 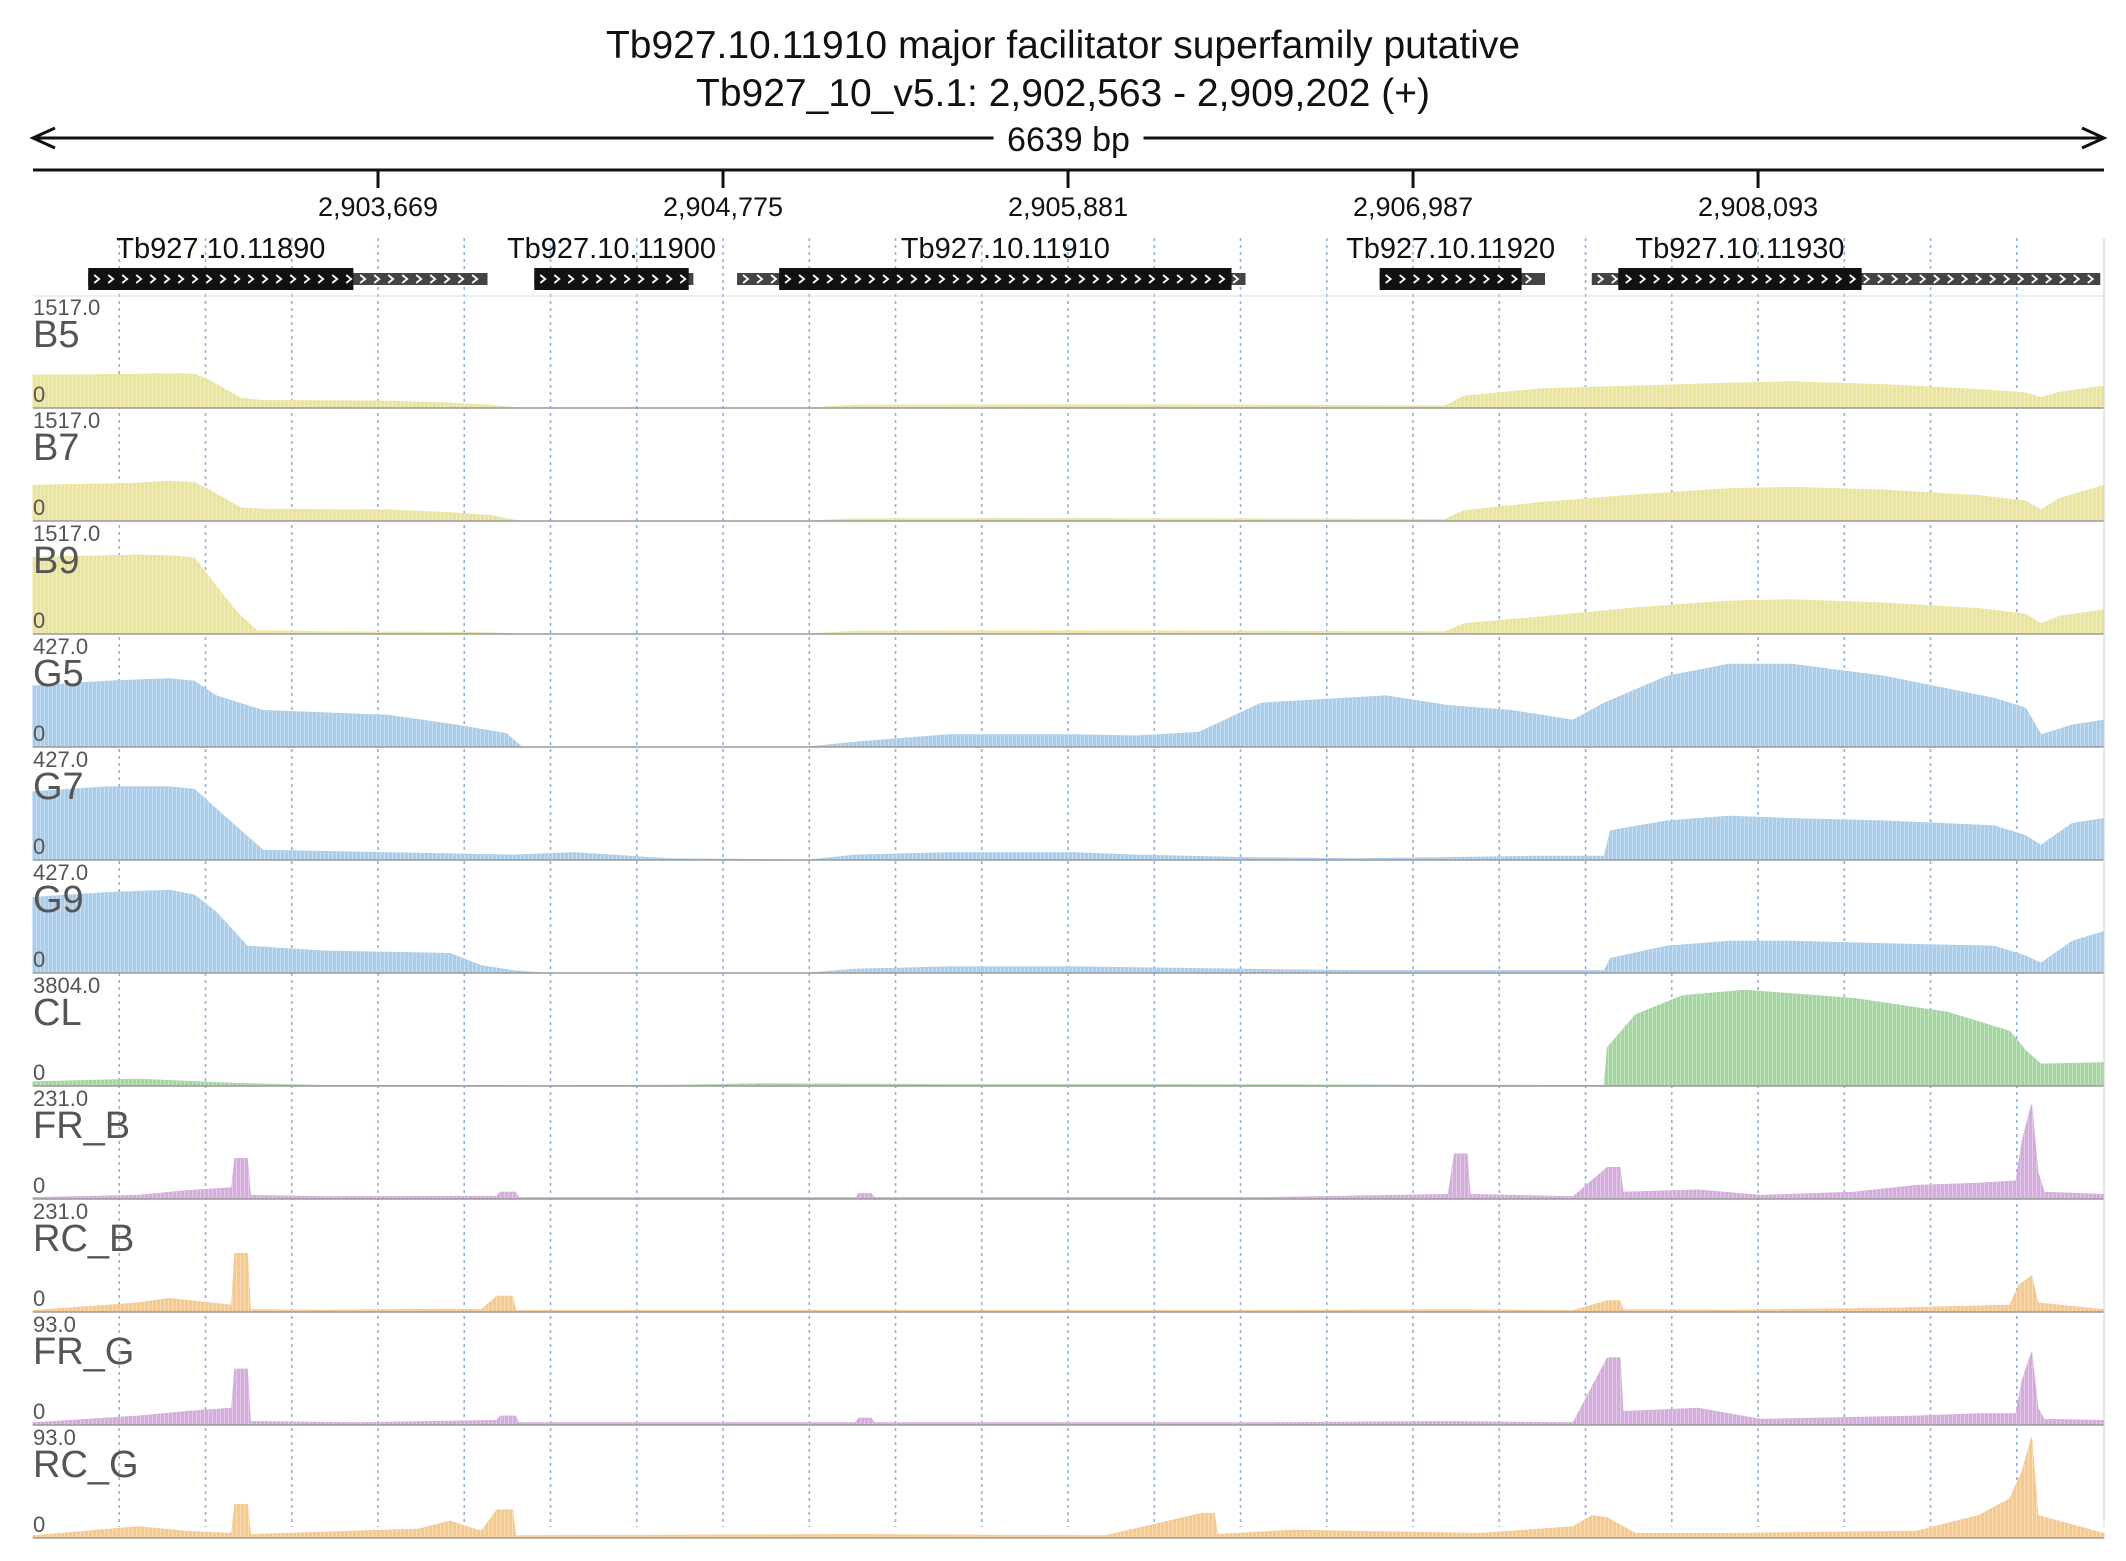 What do you see at coordinates (1068, 1487) in the screenshot?
I see `coverage-texture-RC_G` at bounding box center [1068, 1487].